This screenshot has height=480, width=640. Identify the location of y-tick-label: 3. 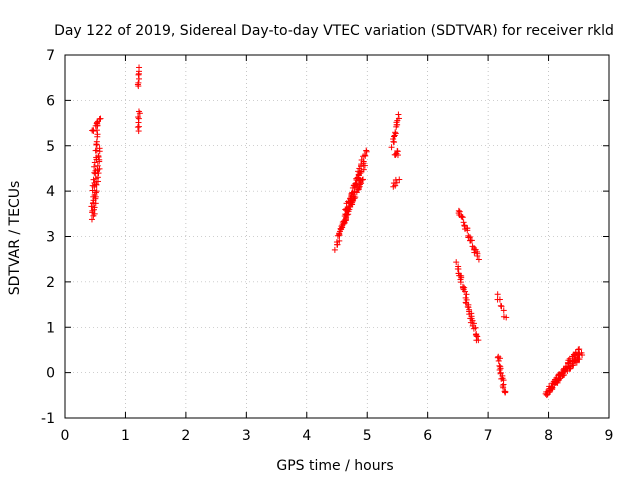
(50, 238).